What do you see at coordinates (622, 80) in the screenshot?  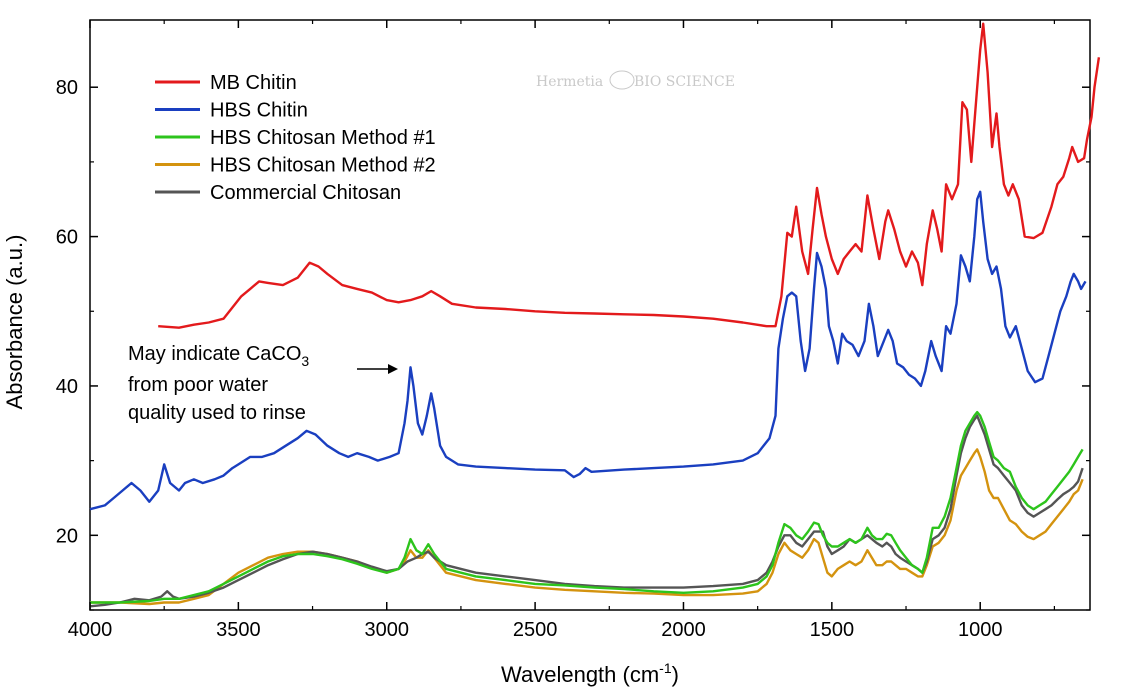 I see `watermark-logo-icon` at bounding box center [622, 80].